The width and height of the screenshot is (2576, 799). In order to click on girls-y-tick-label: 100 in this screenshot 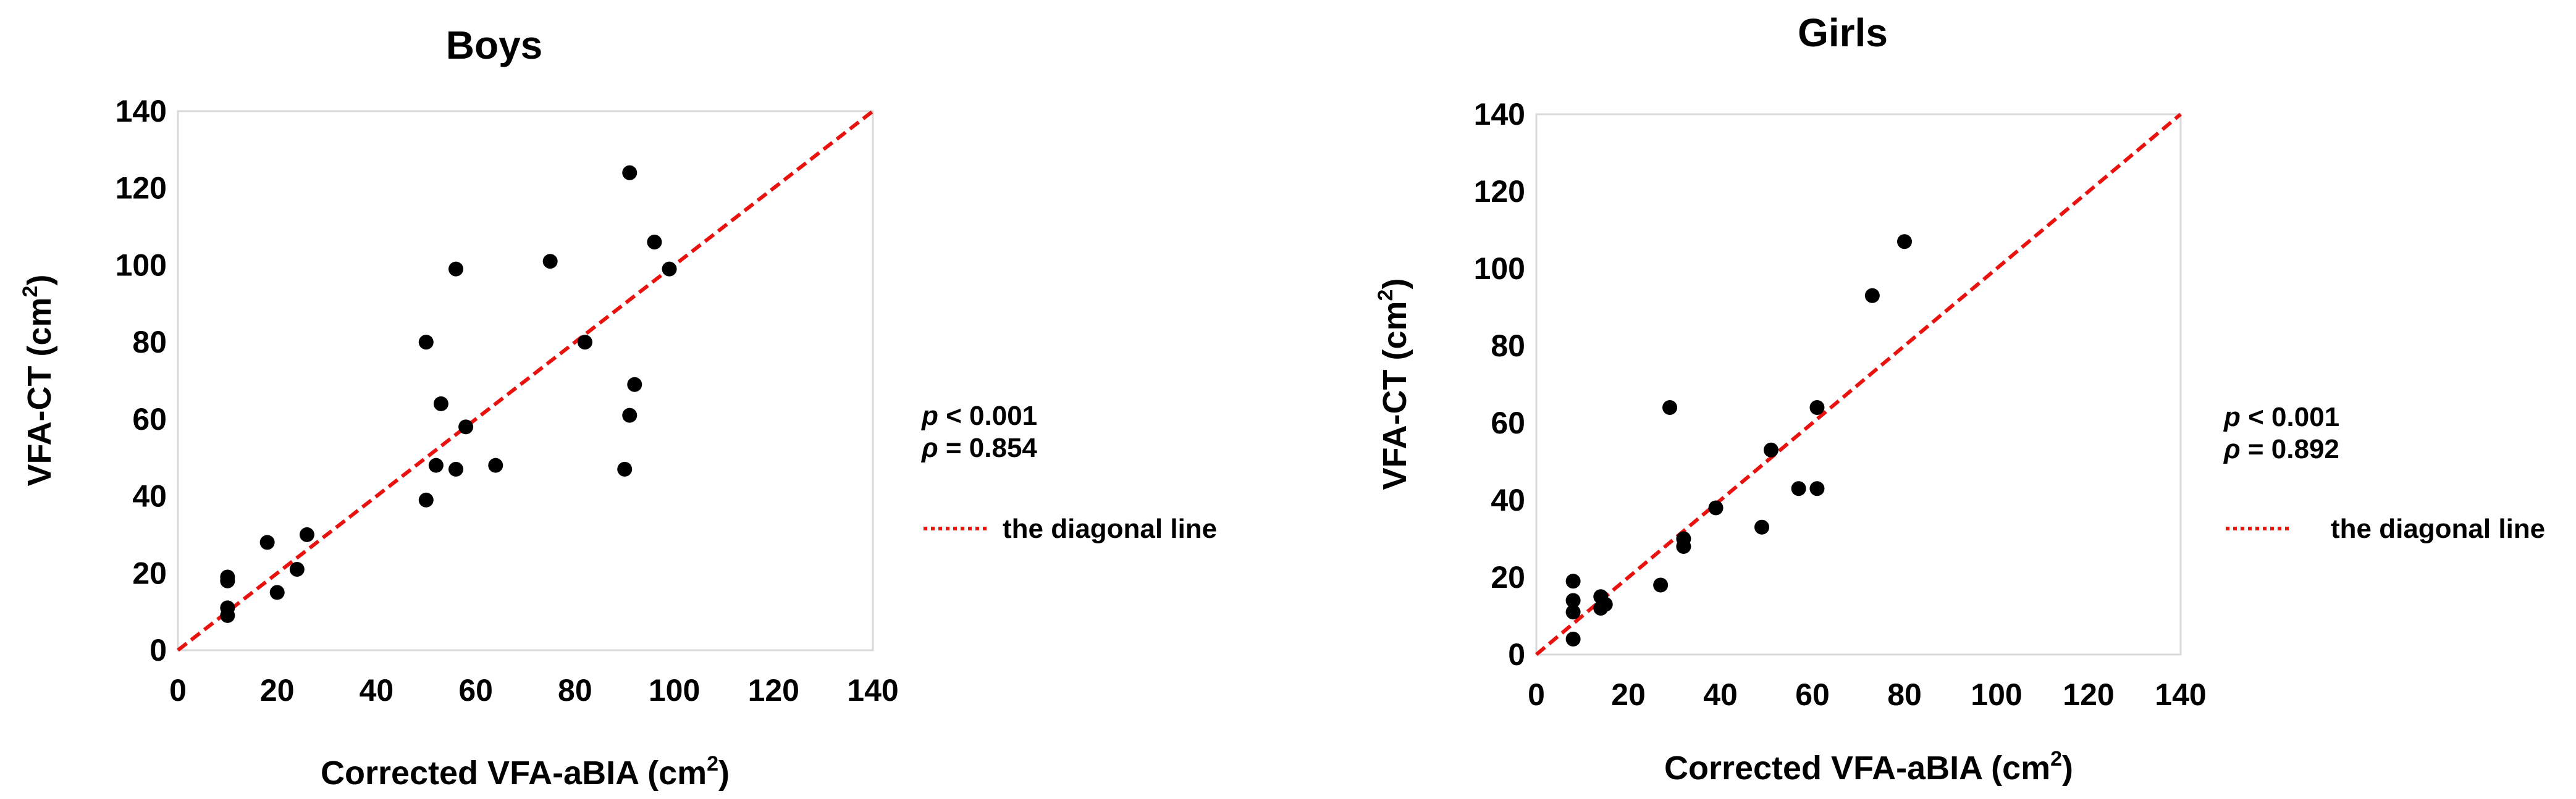, I will do `click(1499, 268)`.